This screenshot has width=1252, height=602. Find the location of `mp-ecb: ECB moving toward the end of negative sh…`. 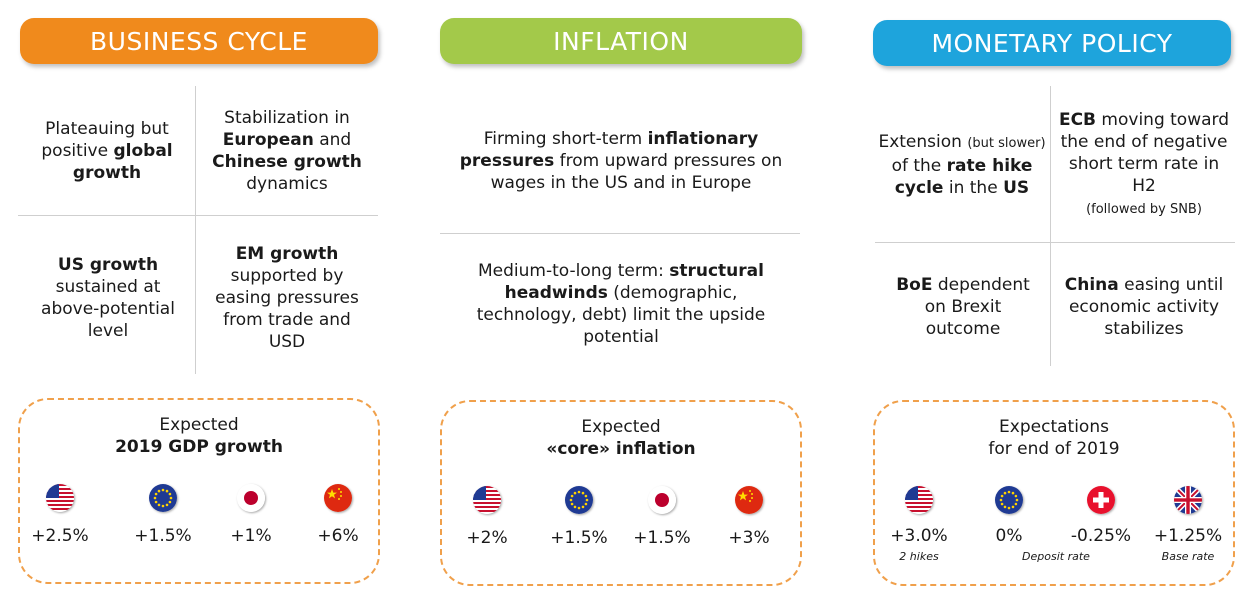

mp-ecb: ECB moving toward the end of negative sh… is located at coordinates (1144, 163).